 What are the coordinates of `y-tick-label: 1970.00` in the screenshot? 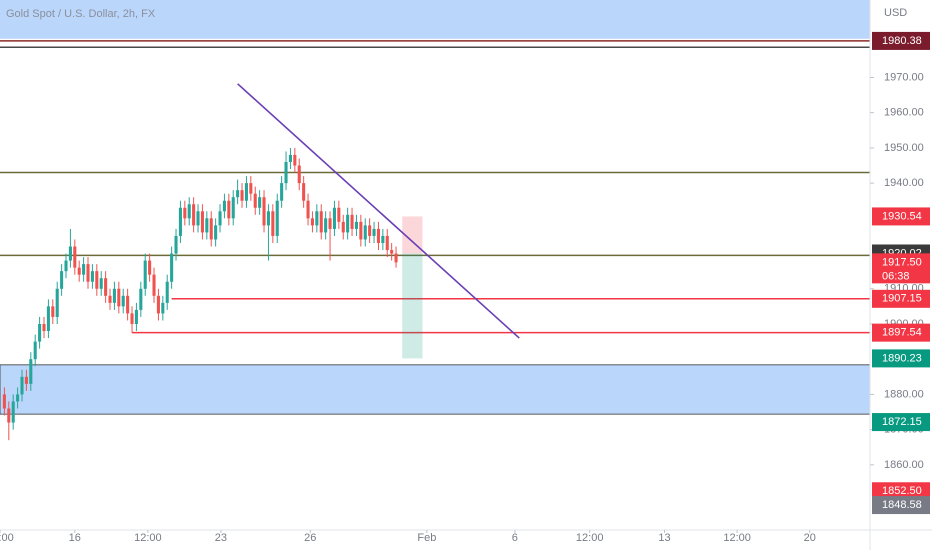 It's located at (904, 77).